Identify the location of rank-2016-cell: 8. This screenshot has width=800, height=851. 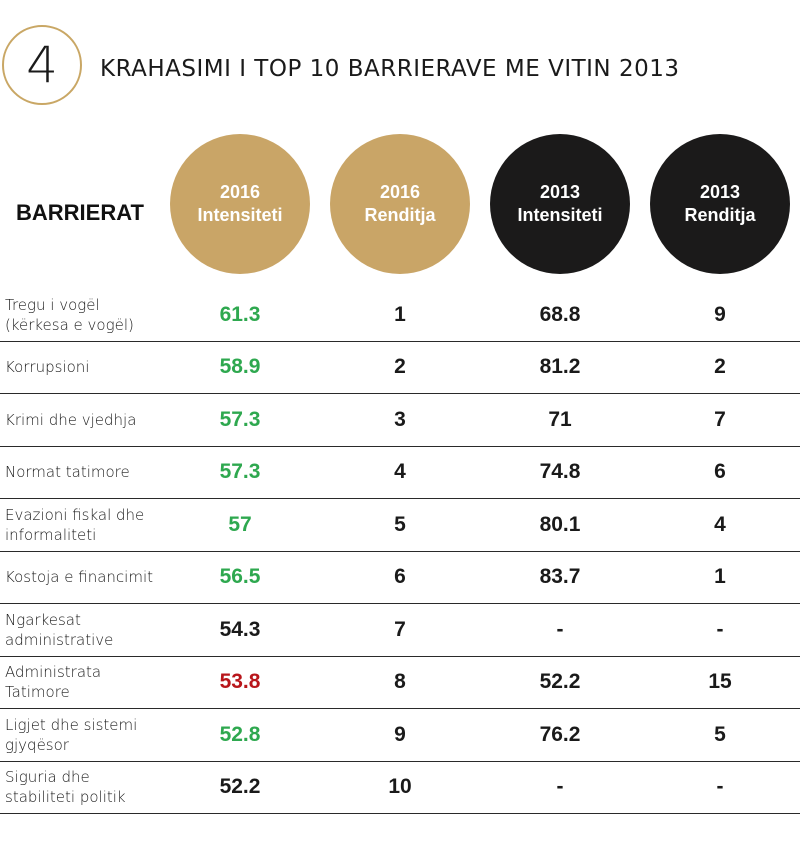
(400, 682).